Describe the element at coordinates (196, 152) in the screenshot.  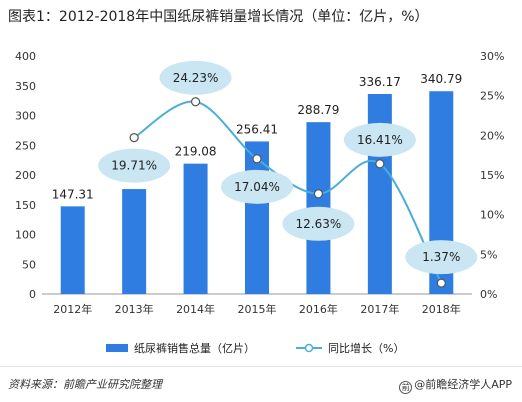
I see `bar-value-label: 219.08` at that location.